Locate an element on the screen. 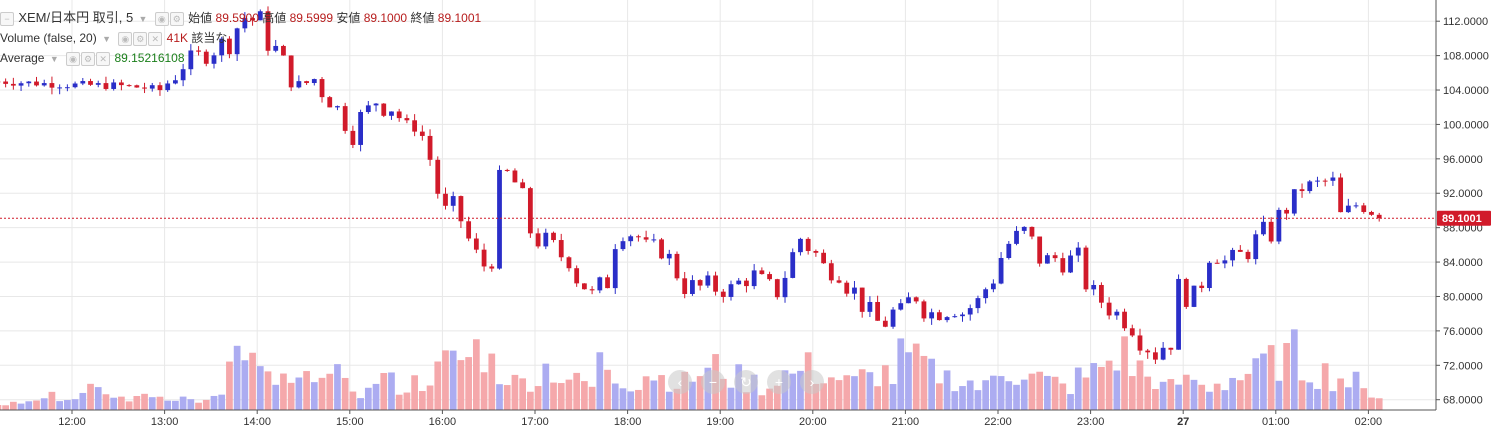 This screenshot has width=1494, height=429. volume-study-name: Volume (false, 20) is located at coordinates (48, 38).